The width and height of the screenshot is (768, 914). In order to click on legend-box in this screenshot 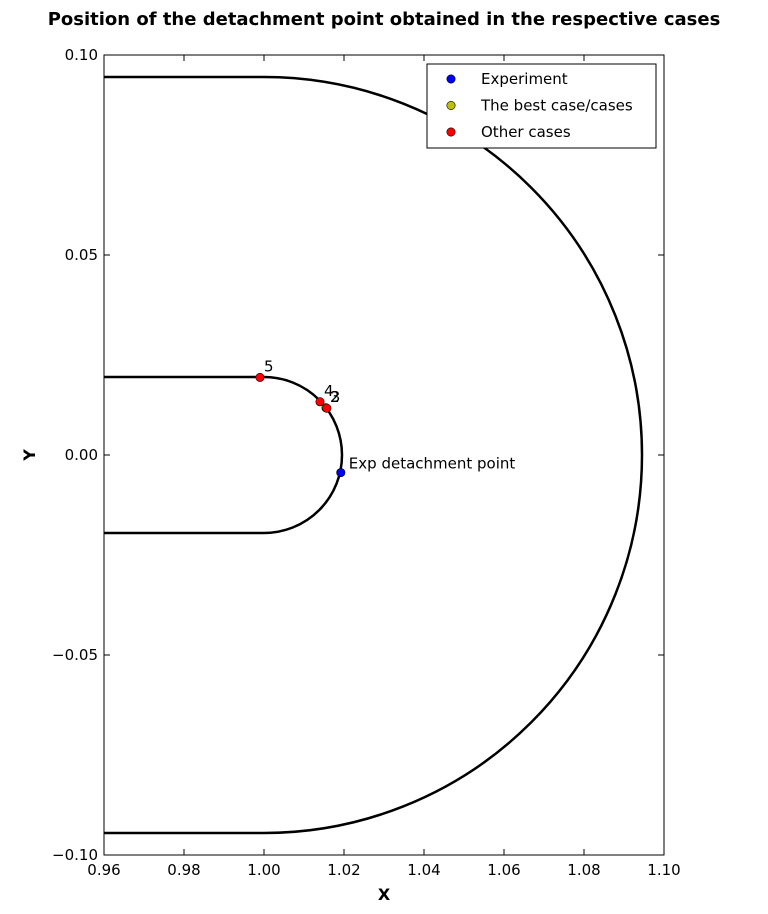, I will do `click(541, 106)`.